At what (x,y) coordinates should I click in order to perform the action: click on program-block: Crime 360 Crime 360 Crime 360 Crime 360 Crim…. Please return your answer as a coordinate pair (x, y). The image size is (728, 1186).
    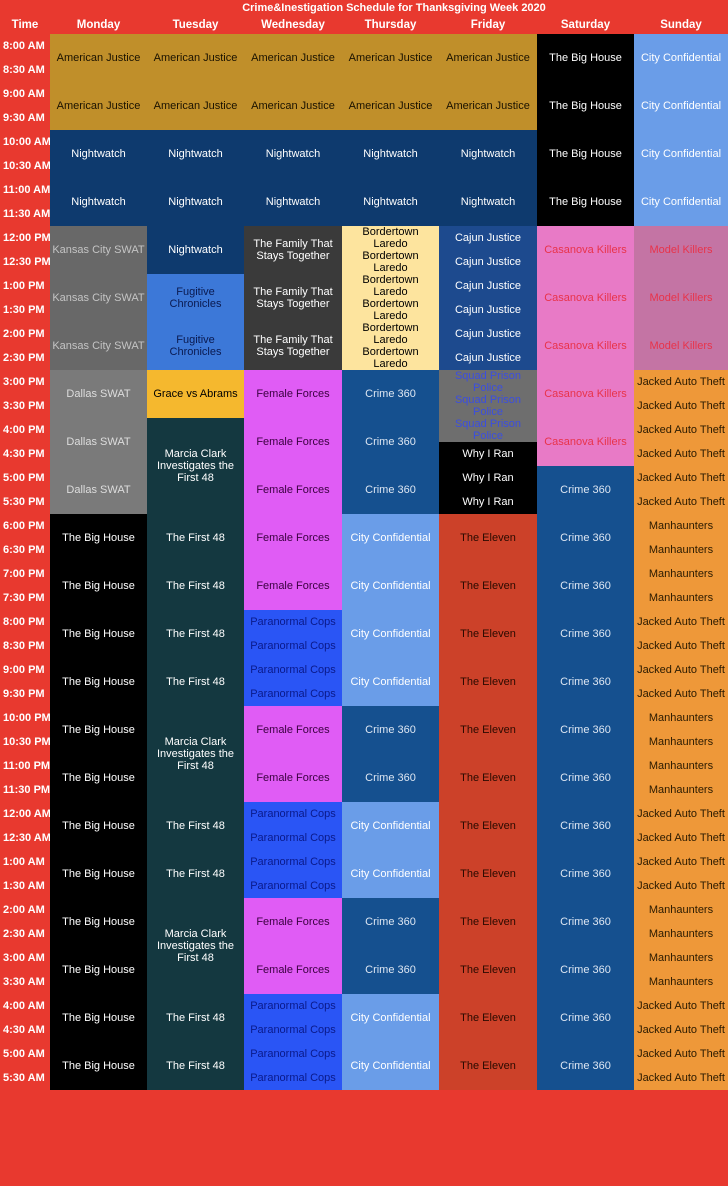
    Looking at the image, I should click on (585, 778).